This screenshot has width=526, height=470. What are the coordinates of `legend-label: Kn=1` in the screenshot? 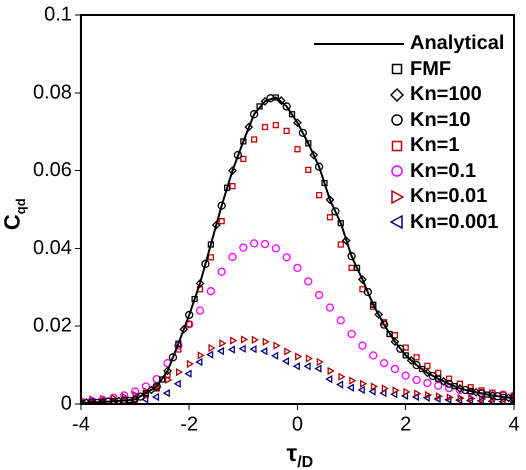 It's located at (435, 146).